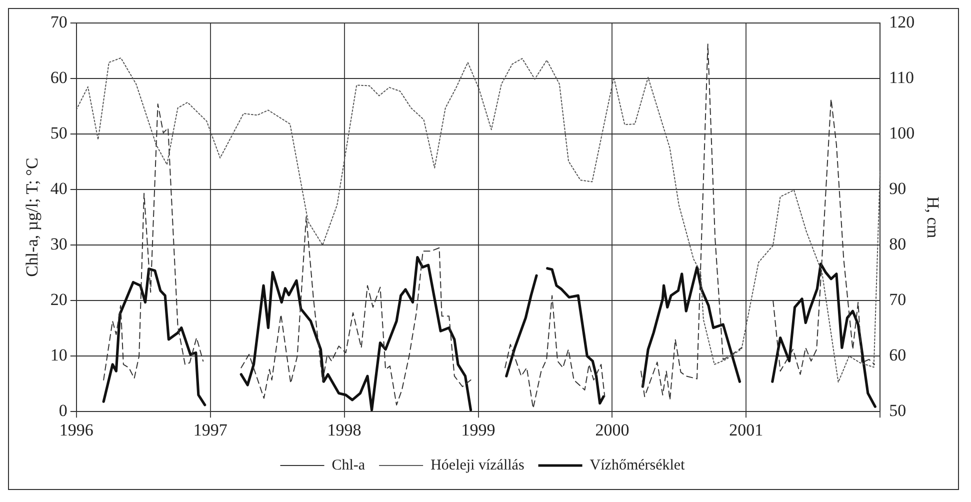 The image size is (971, 502). Describe the element at coordinates (932, 217) in the screenshot. I see `y2-axis-title: H, cm` at that location.